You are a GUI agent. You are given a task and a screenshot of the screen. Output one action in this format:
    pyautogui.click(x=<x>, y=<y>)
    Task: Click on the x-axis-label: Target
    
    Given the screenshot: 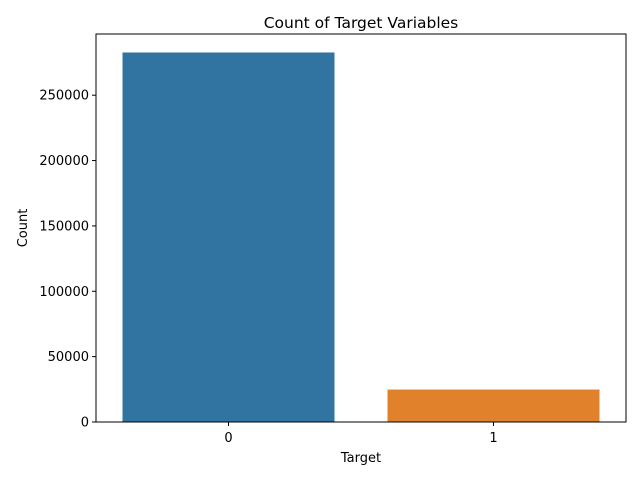 What is the action you would take?
    pyautogui.click(x=360, y=458)
    